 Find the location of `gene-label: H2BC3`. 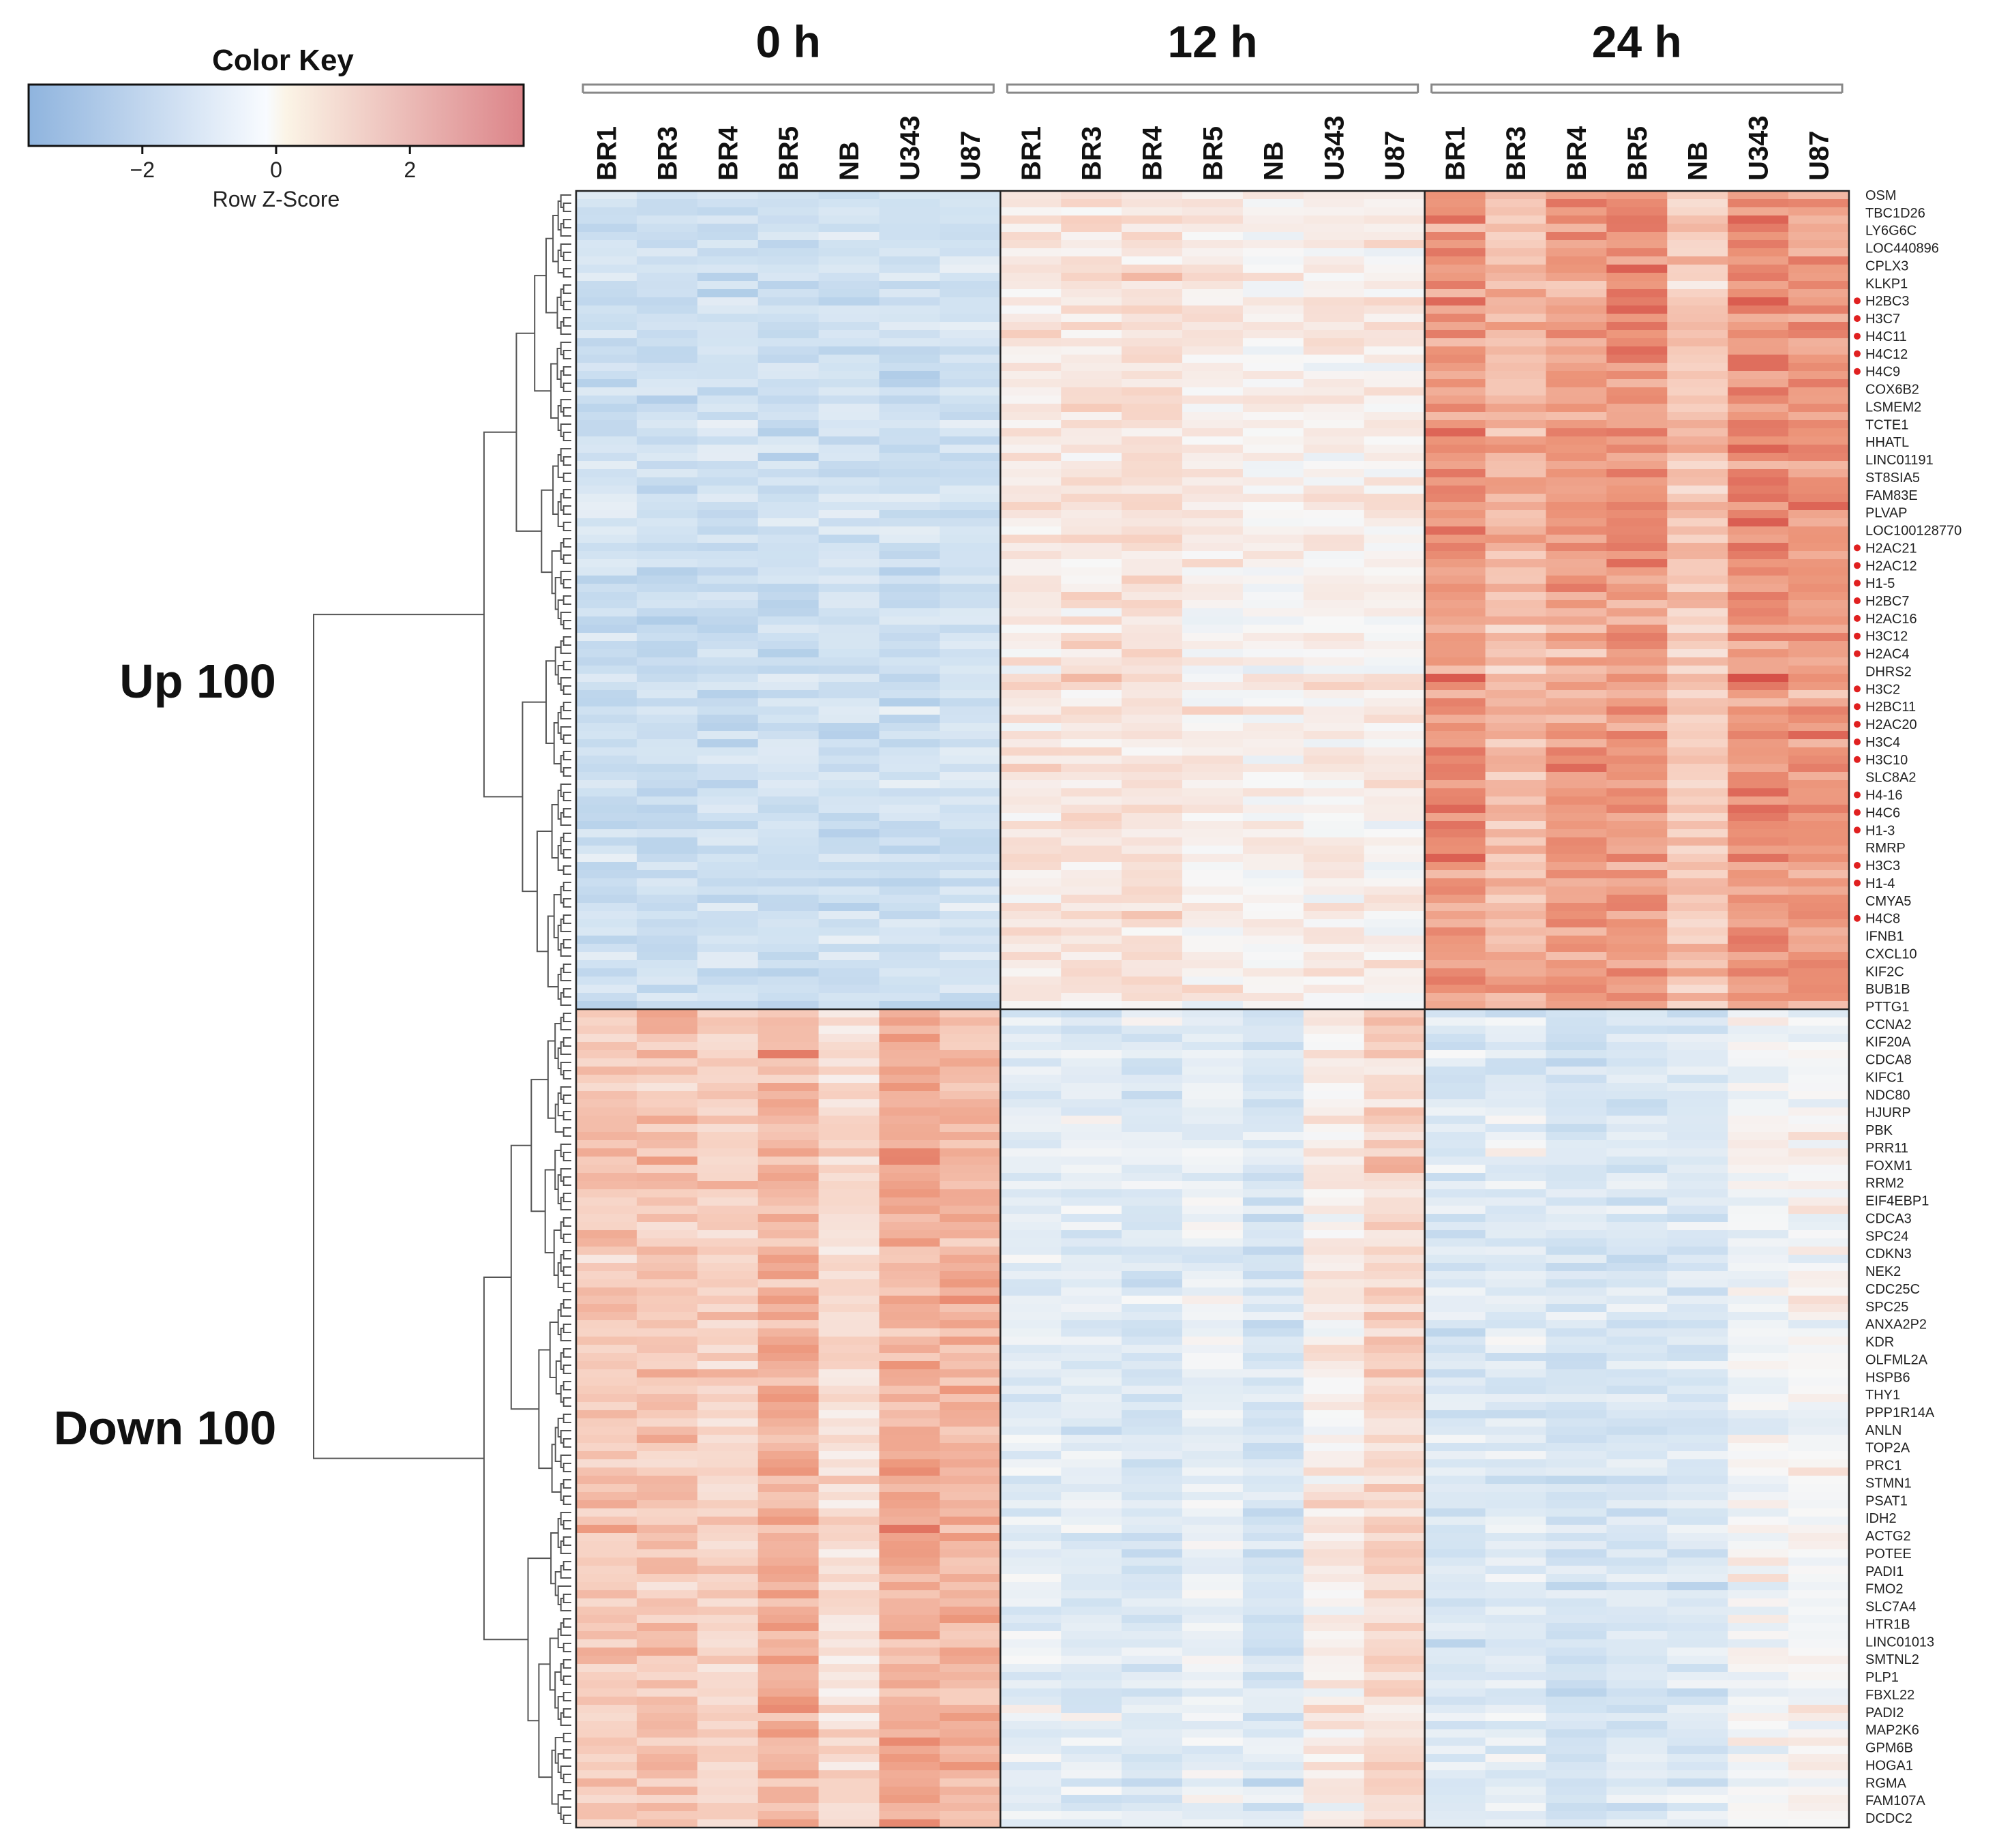

gene-label: H2BC3 is located at coordinates (1887, 301).